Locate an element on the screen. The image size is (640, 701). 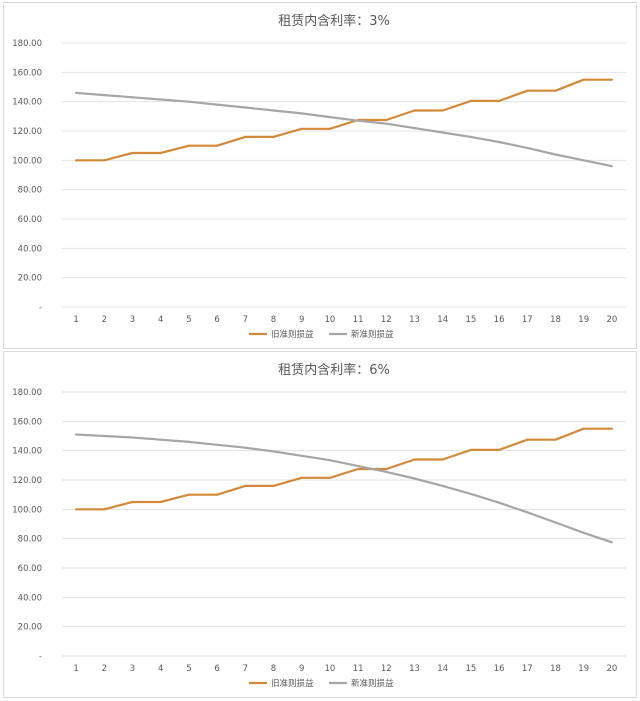
x-tick-label: 4 is located at coordinates (160, 320).